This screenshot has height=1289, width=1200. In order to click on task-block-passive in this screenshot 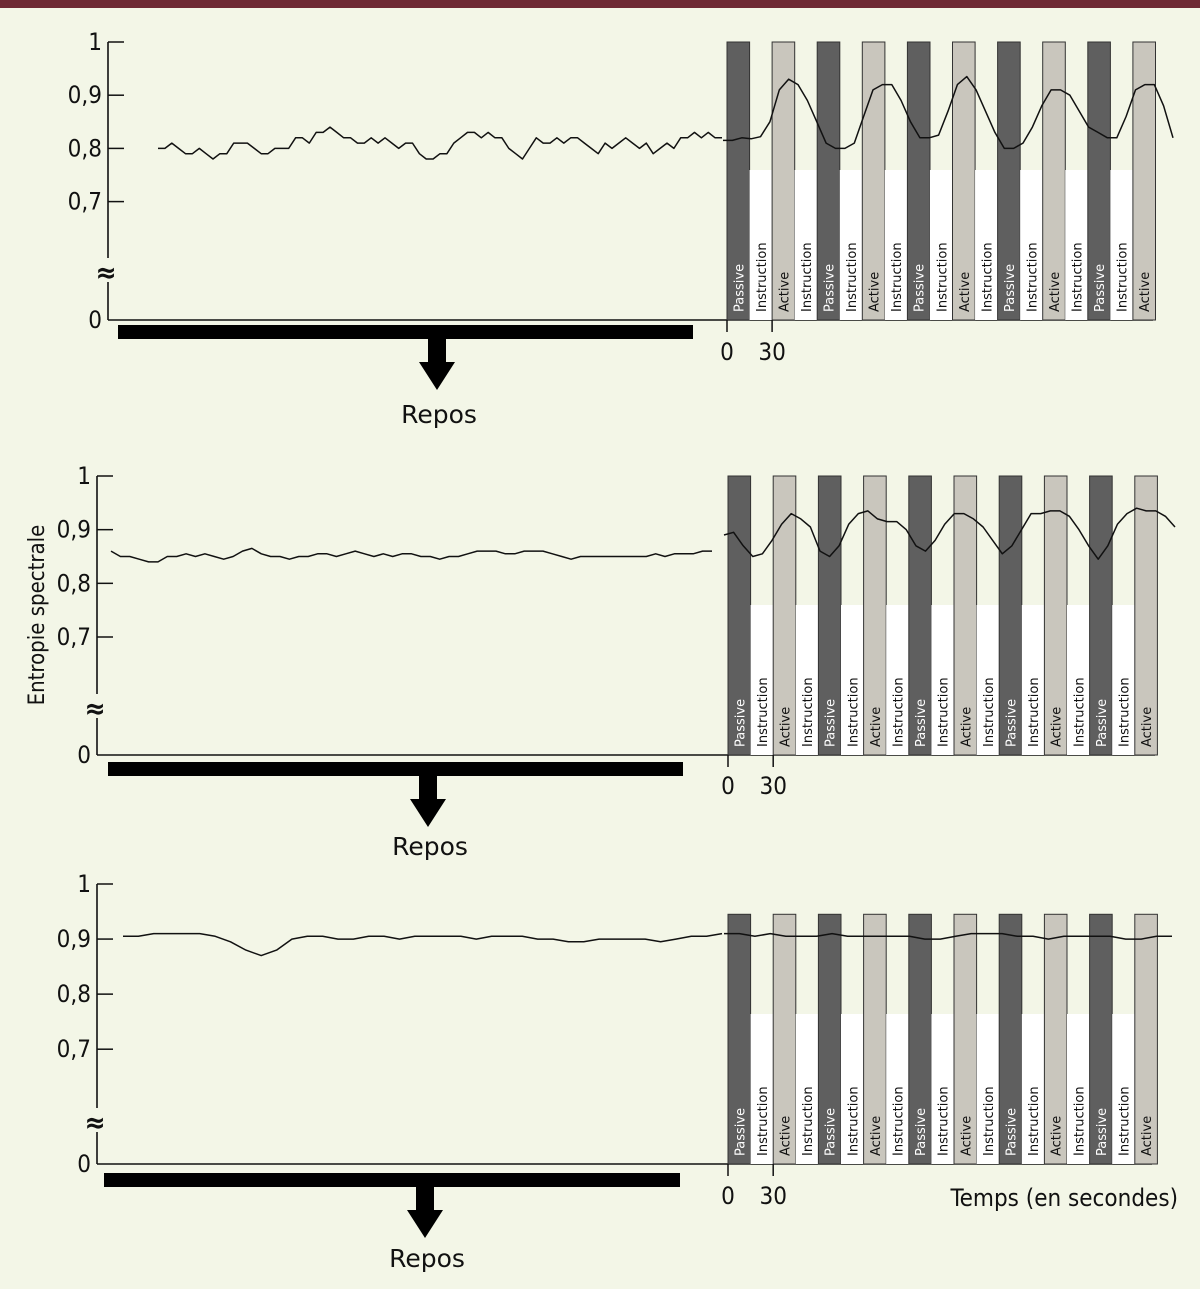, I will do `click(920, 615)`.